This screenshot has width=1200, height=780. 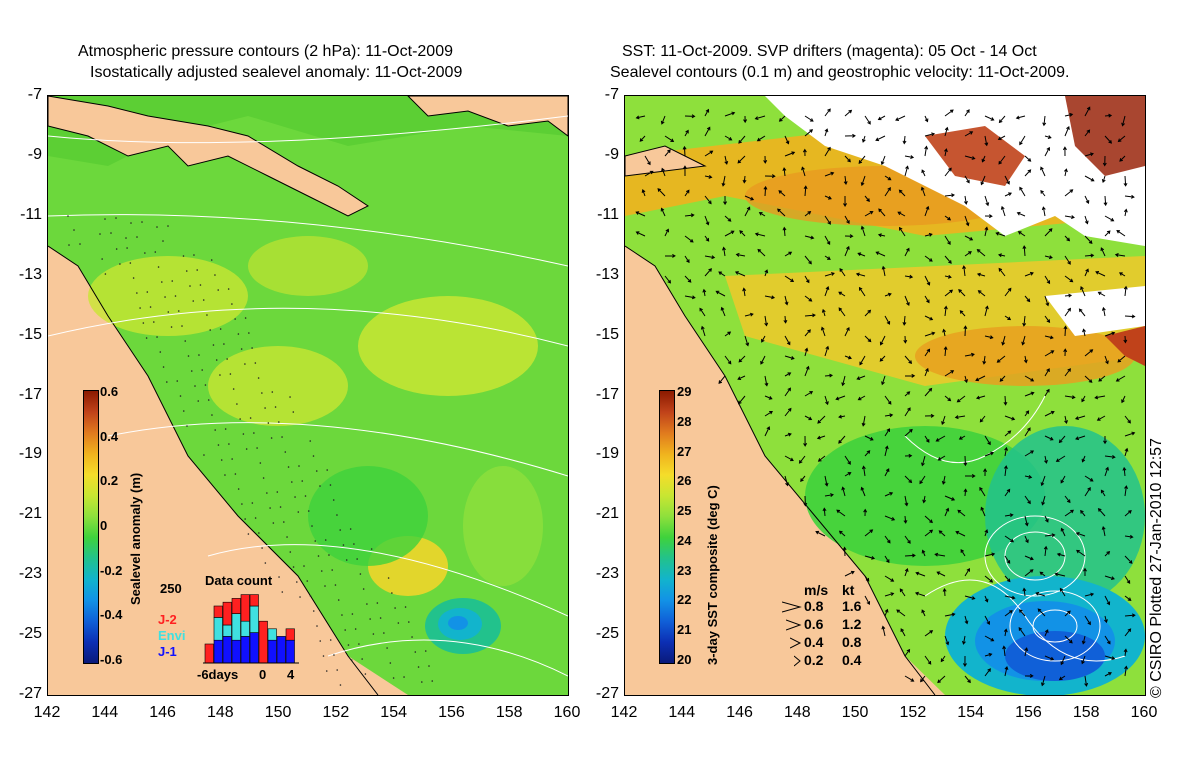 I want to click on data-count-legend-item: J-2, so click(x=167, y=619).